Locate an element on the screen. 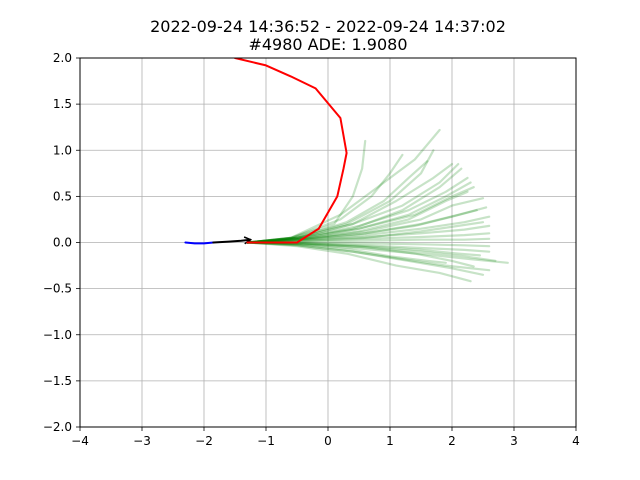  y-tick-label: −1.0 is located at coordinates (57, 335).